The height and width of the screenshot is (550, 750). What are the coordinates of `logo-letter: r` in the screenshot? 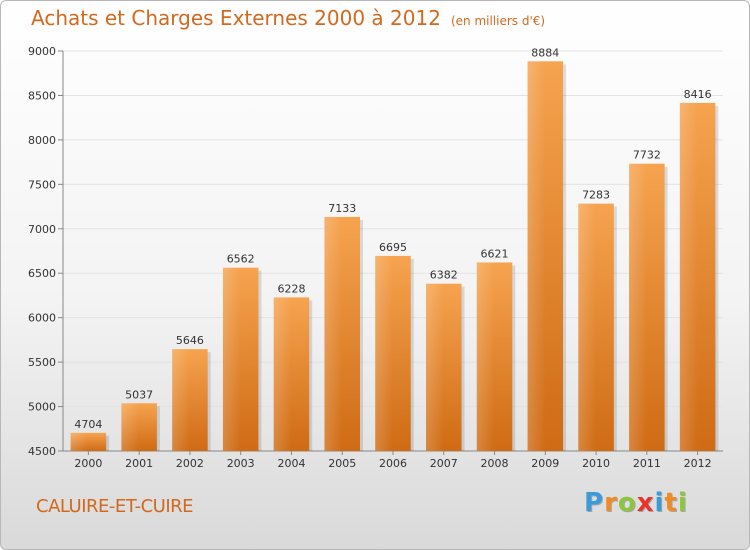 It's located at (611, 503).